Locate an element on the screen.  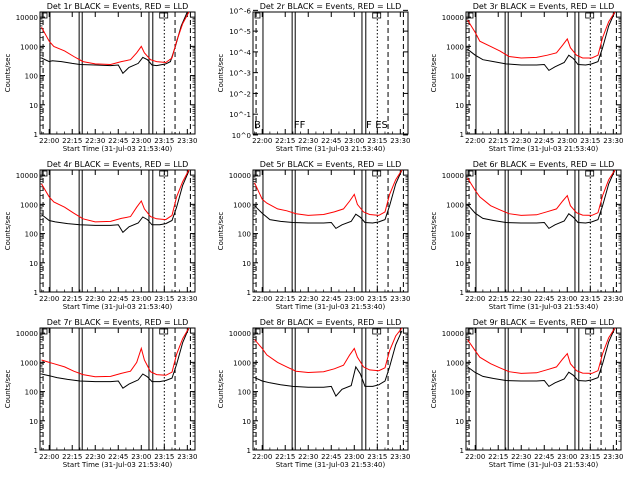
panel-title: Det 5r BLACK = Events, RED = LLD is located at coordinates (331, 164).